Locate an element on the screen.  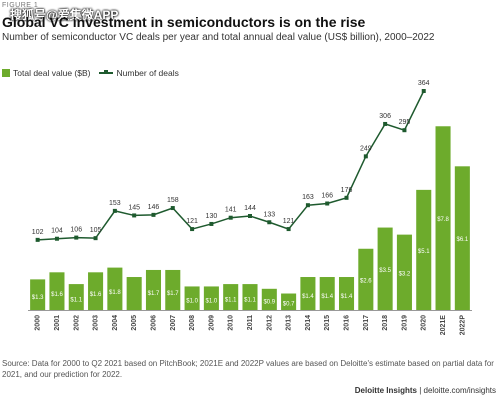
deals-label-2005: 145 is located at coordinates (134, 207).